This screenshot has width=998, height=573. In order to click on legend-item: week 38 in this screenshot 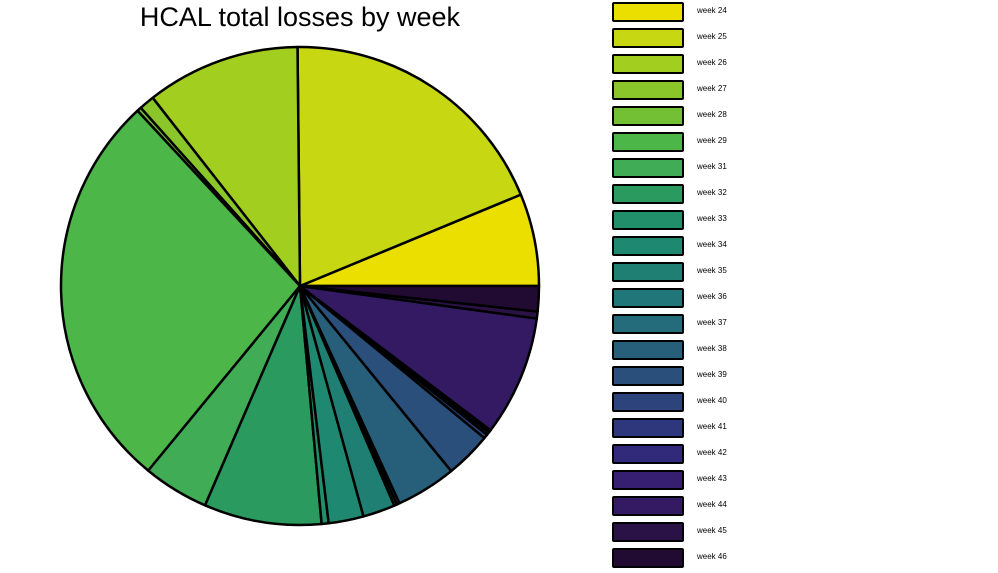, I will do `click(712, 350)`.